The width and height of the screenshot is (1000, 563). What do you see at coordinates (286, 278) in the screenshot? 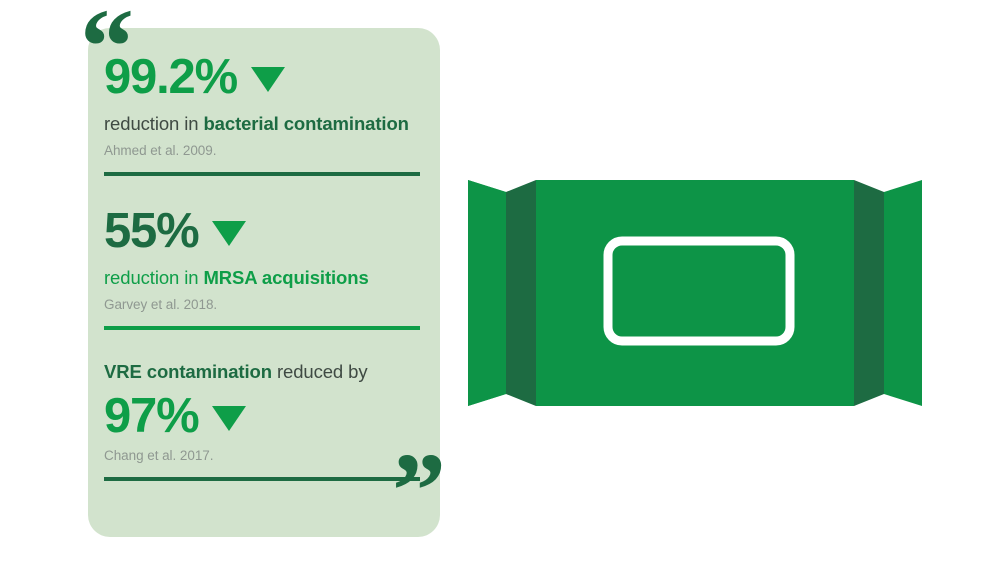
I see `stat-description-emphasis: MRSA acquisitions` at bounding box center [286, 278].